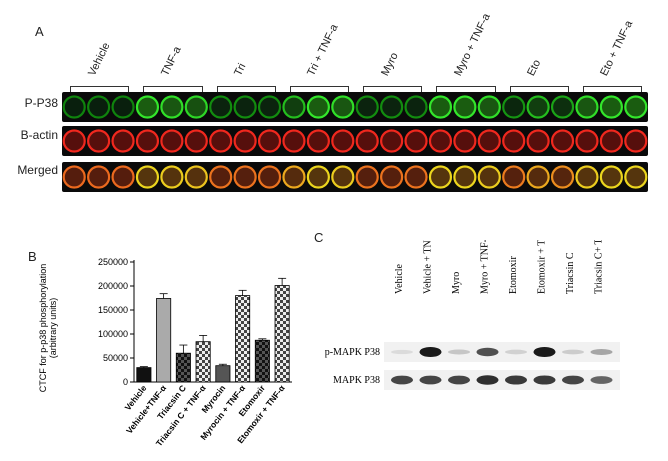  Describe the element at coordinates (534, 67) in the screenshot. I see `group-label: Eto` at that location.